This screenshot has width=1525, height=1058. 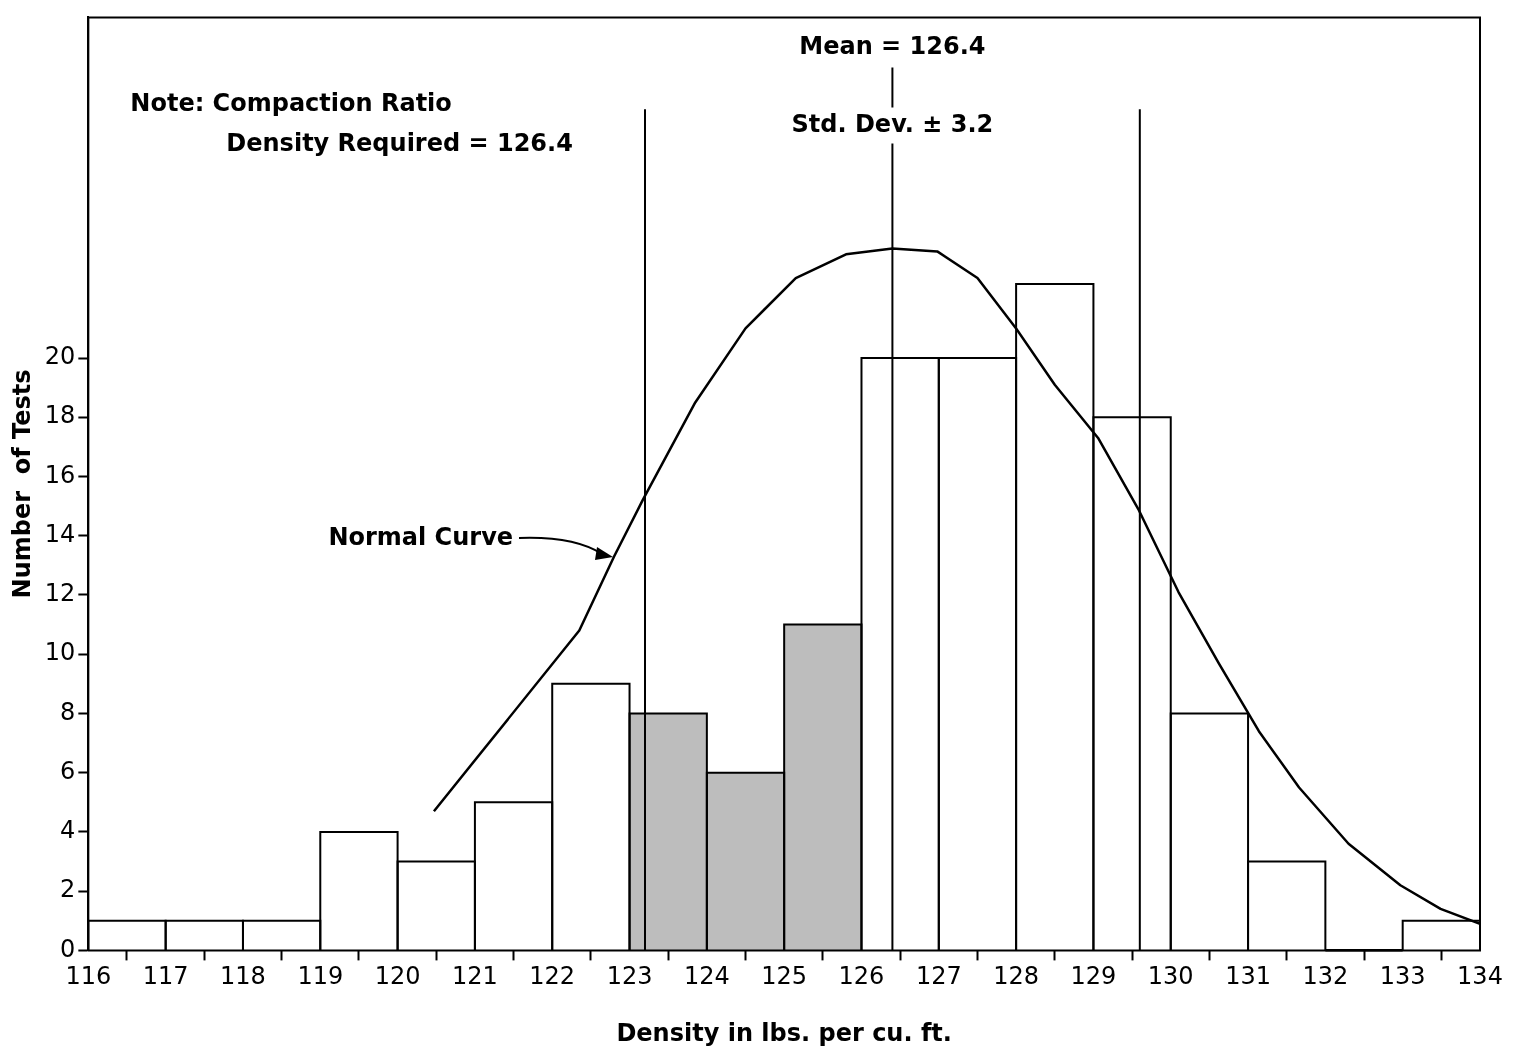 What do you see at coordinates (60, 356) in the screenshot?
I see `y-tick-label: 20` at bounding box center [60, 356].